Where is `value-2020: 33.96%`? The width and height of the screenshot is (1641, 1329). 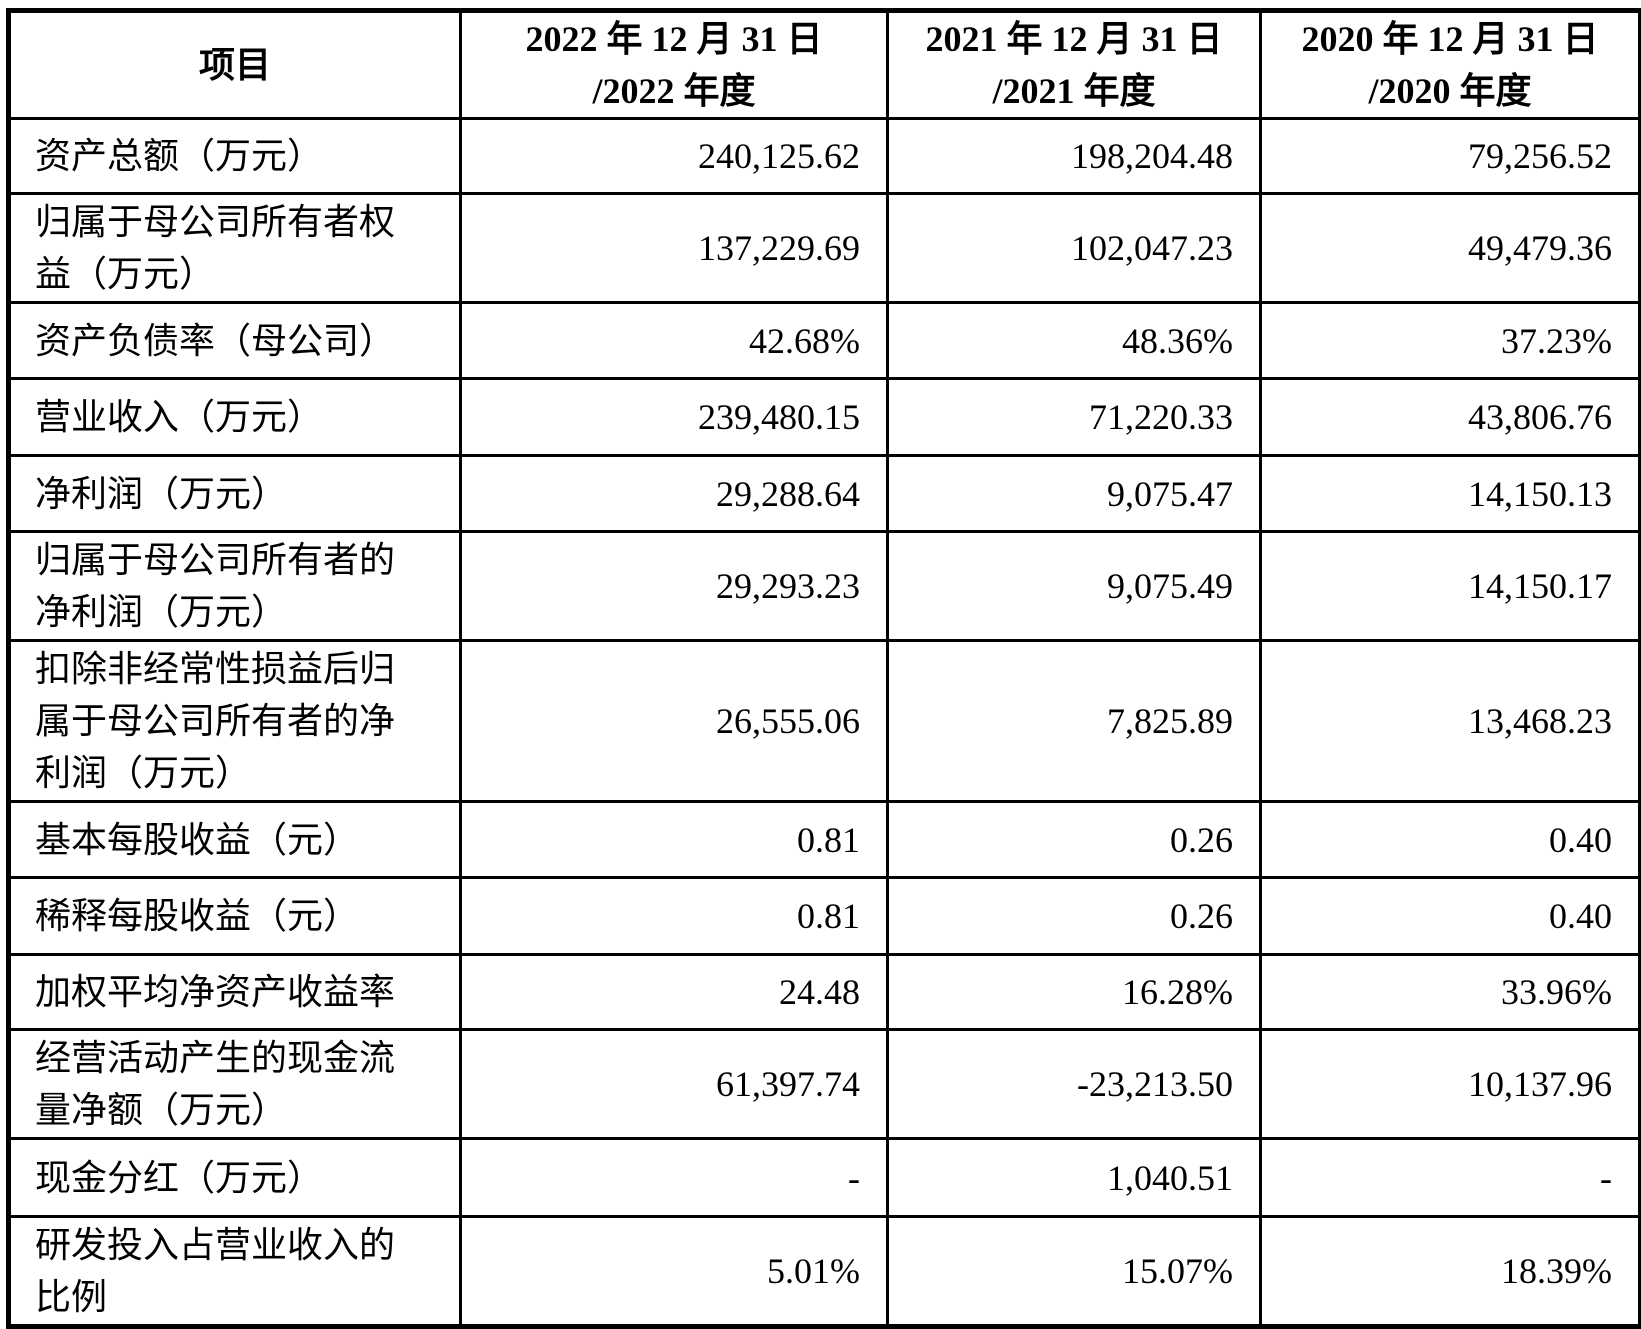
value-2020: 33.96% is located at coordinates (1450, 992).